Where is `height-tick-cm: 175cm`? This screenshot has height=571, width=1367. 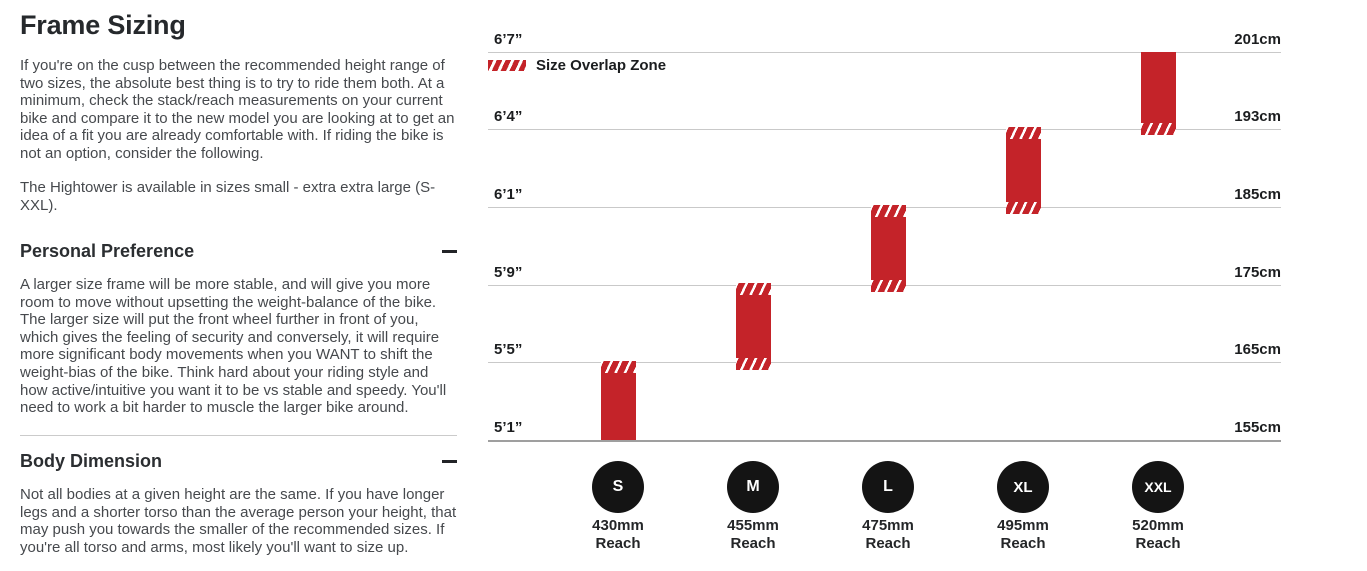 height-tick-cm: 175cm is located at coordinates (1257, 272).